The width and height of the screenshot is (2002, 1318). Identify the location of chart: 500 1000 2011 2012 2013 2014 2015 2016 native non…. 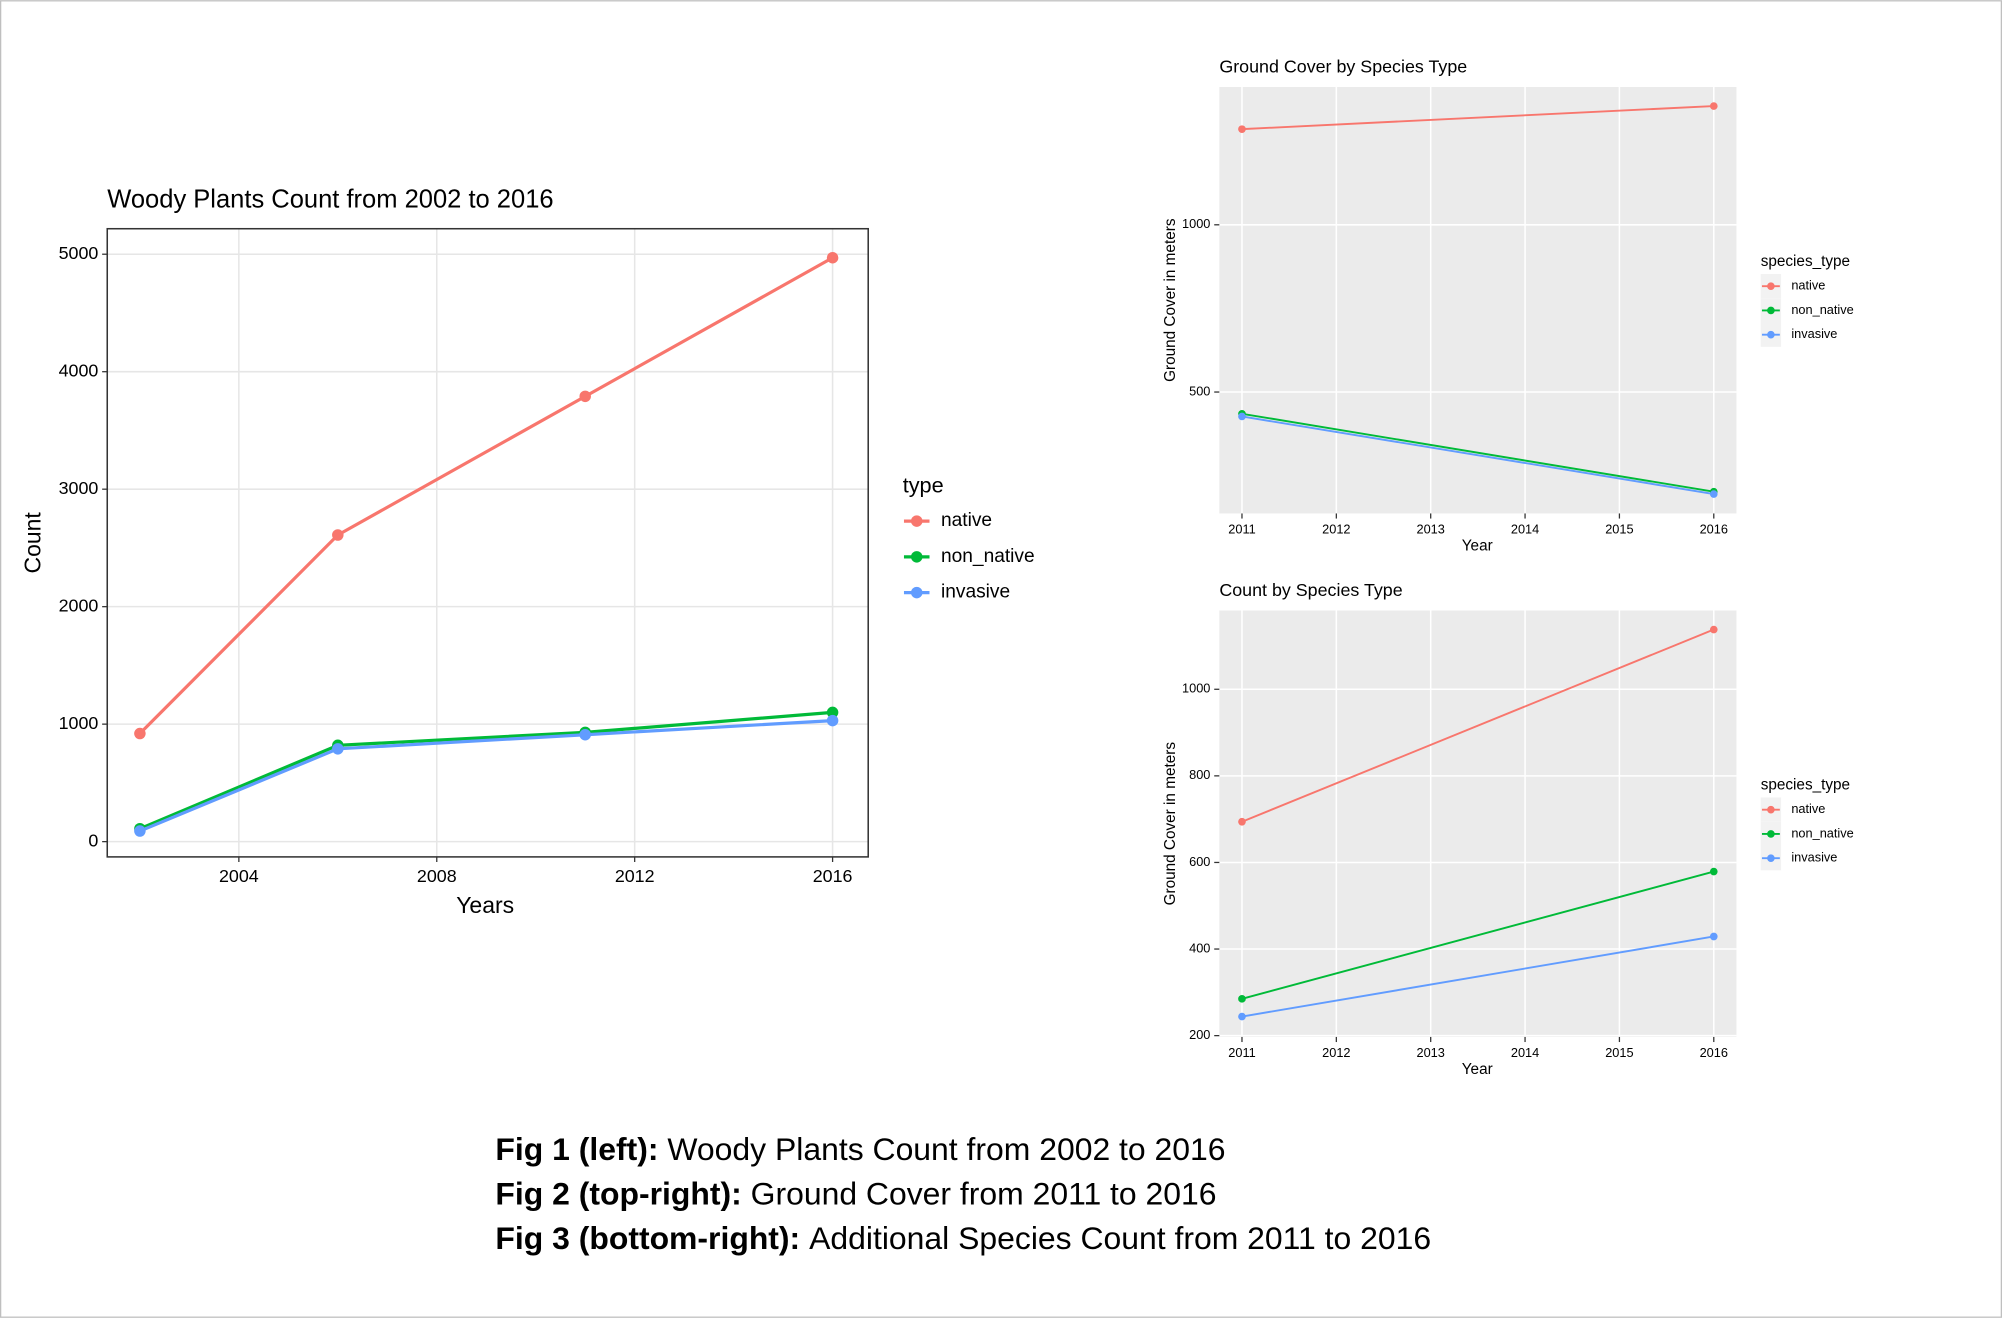
(1508, 306).